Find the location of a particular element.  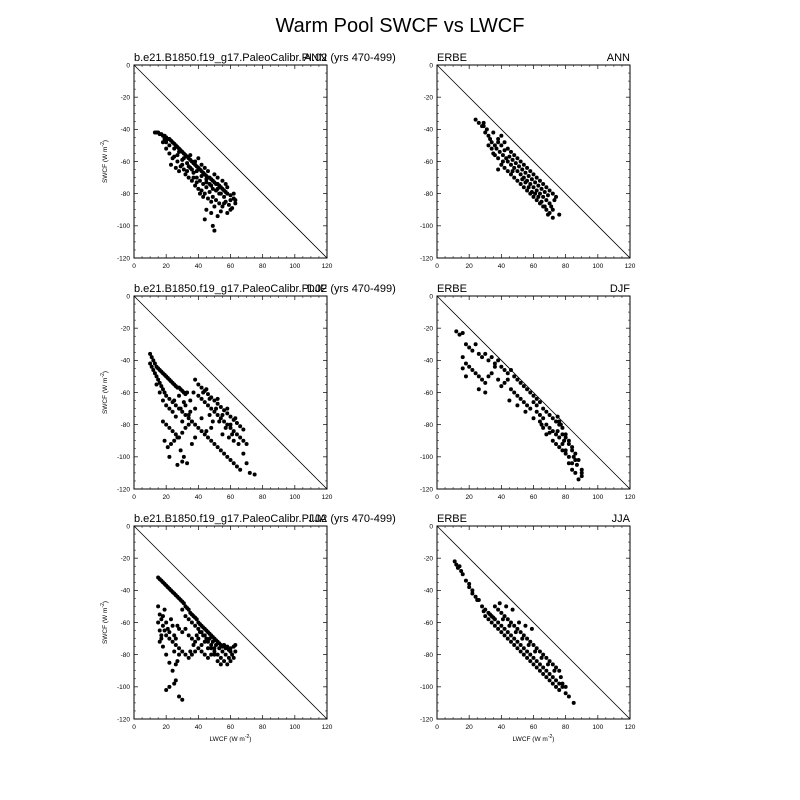

y-tick-label: 0 is located at coordinates (128, 65).